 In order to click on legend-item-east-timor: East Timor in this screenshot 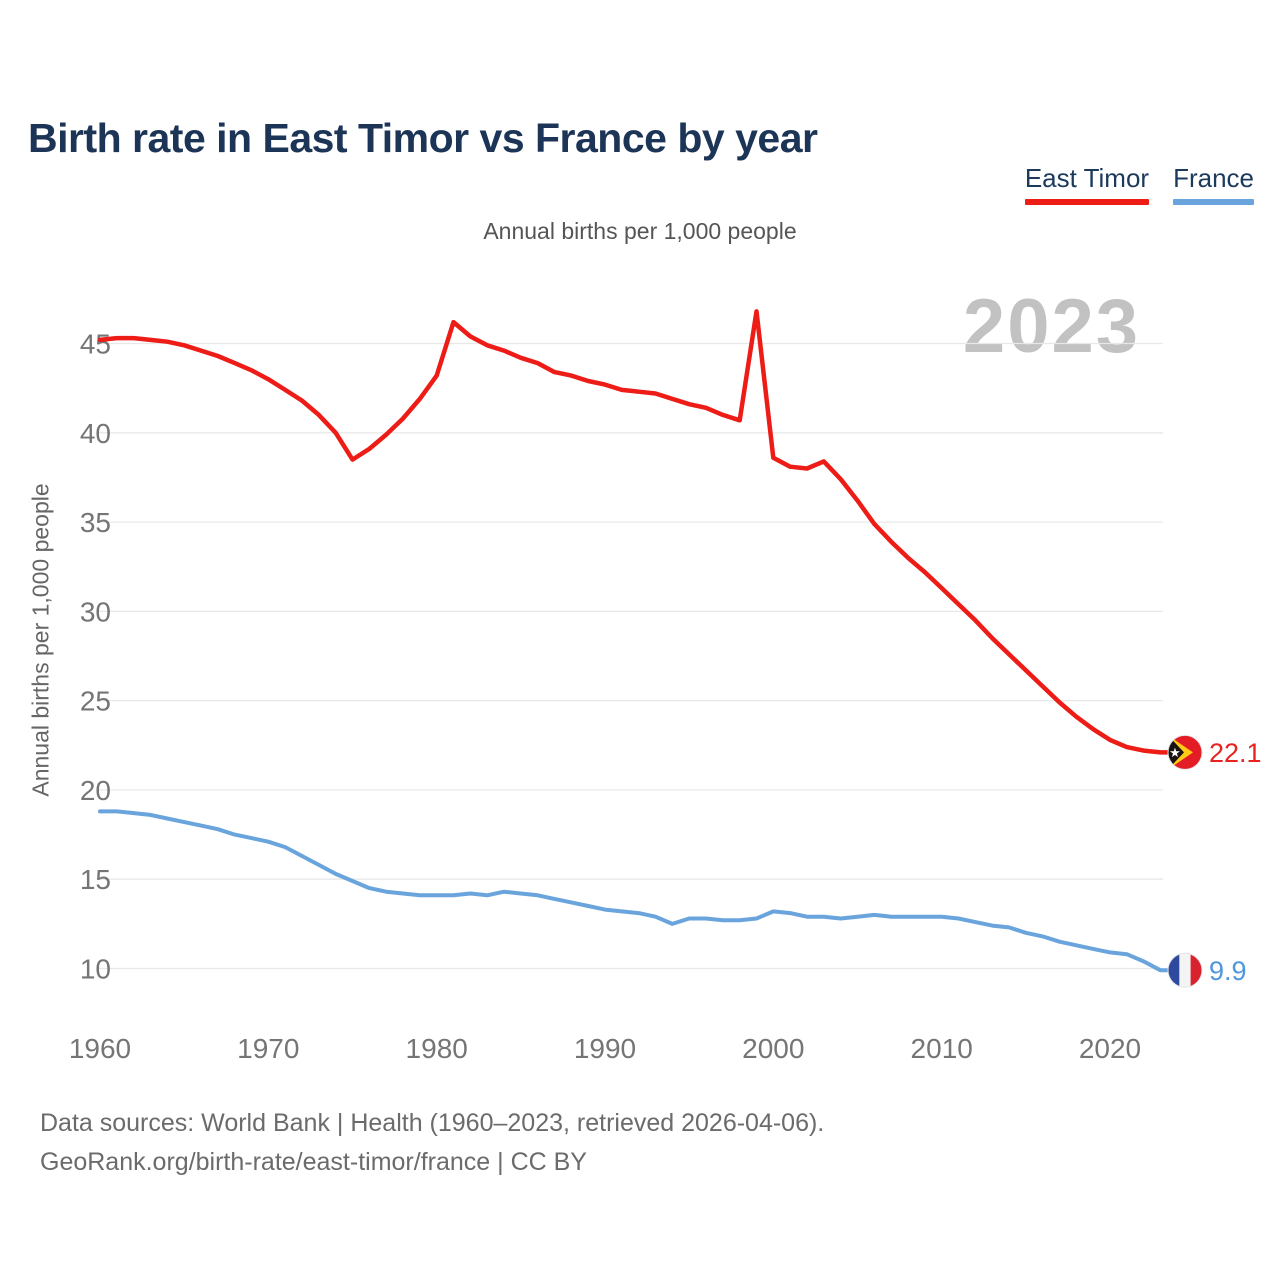, I will do `click(1087, 184)`.